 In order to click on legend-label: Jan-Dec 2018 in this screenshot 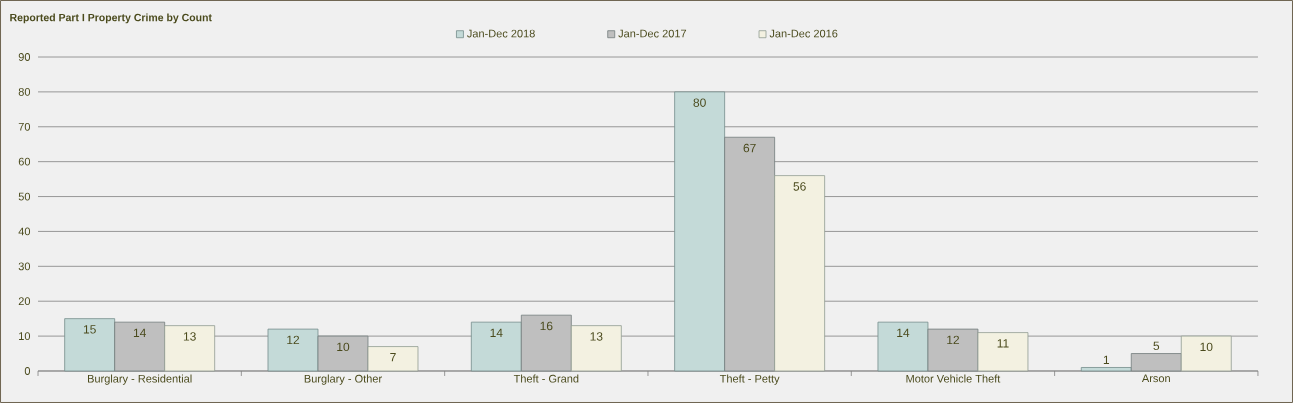, I will do `click(501, 33)`.